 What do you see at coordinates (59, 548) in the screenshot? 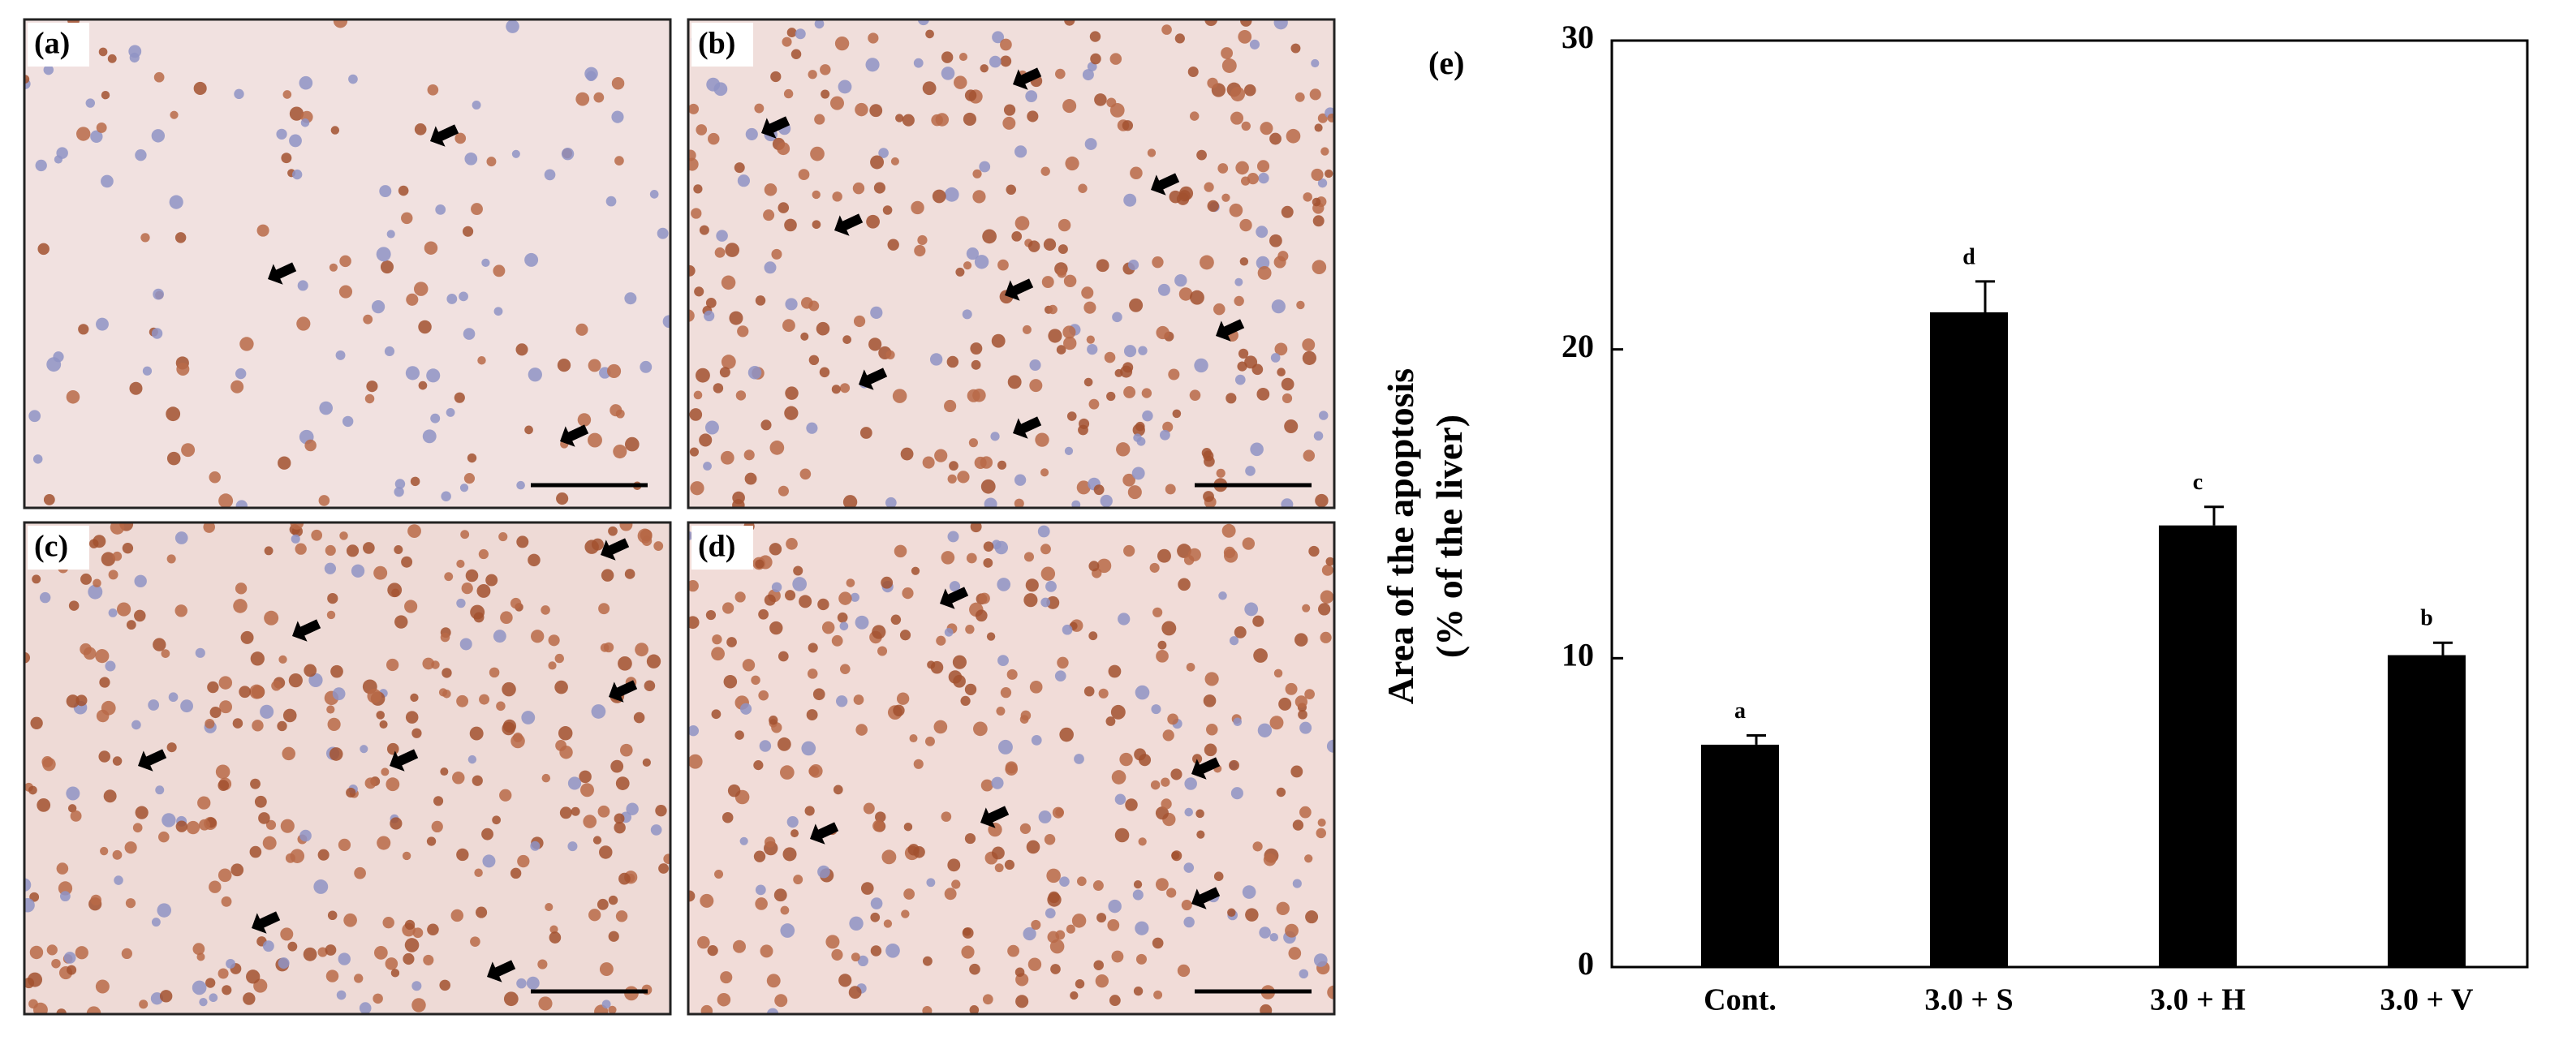
I see `label-box` at bounding box center [59, 548].